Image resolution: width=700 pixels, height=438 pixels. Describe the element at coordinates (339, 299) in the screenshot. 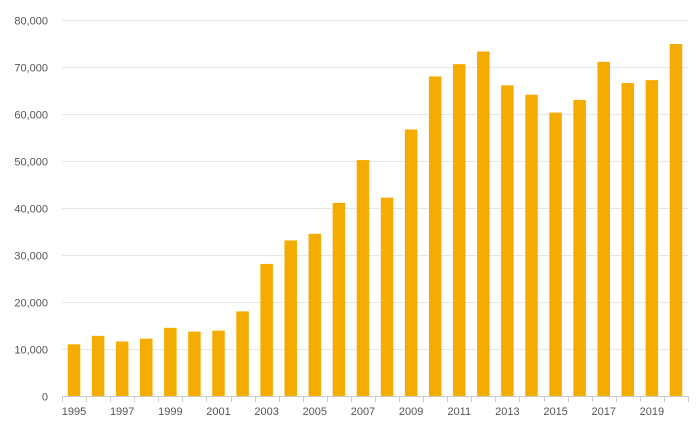

I see `bar-2006` at that location.